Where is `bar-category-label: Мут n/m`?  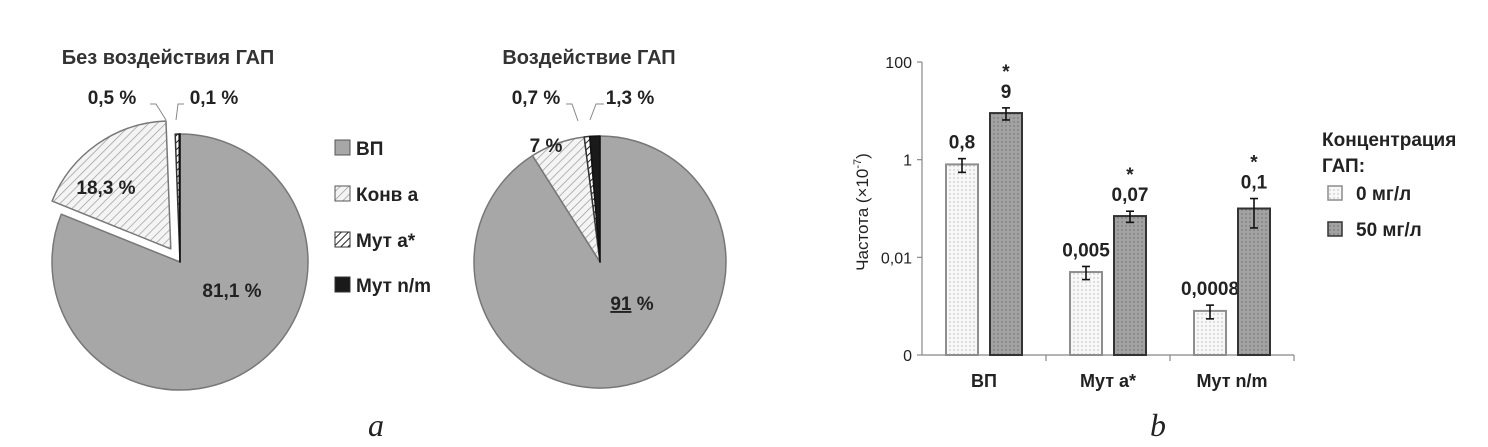
bar-category-label: Мут n/m is located at coordinates (1231, 381).